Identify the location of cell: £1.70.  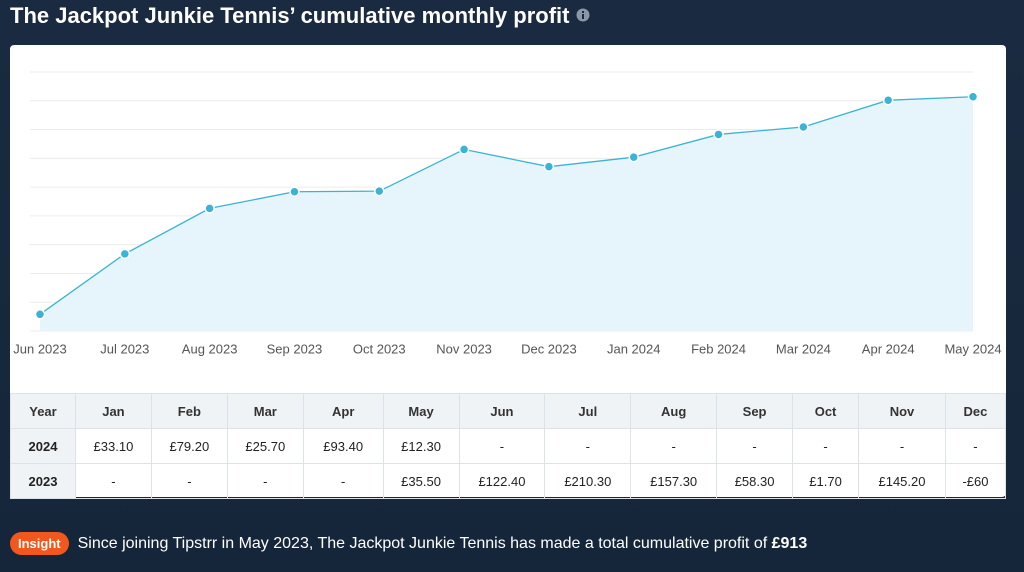
(826, 481).